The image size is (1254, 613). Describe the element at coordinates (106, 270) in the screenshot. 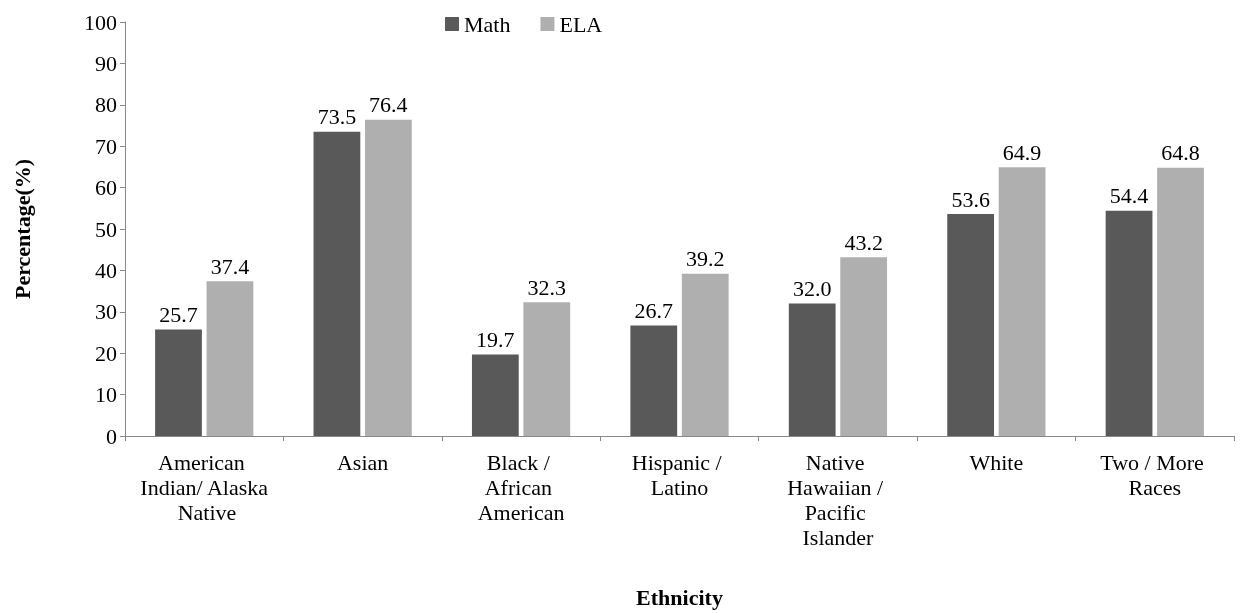

I see `y-tick-label: 40` at that location.